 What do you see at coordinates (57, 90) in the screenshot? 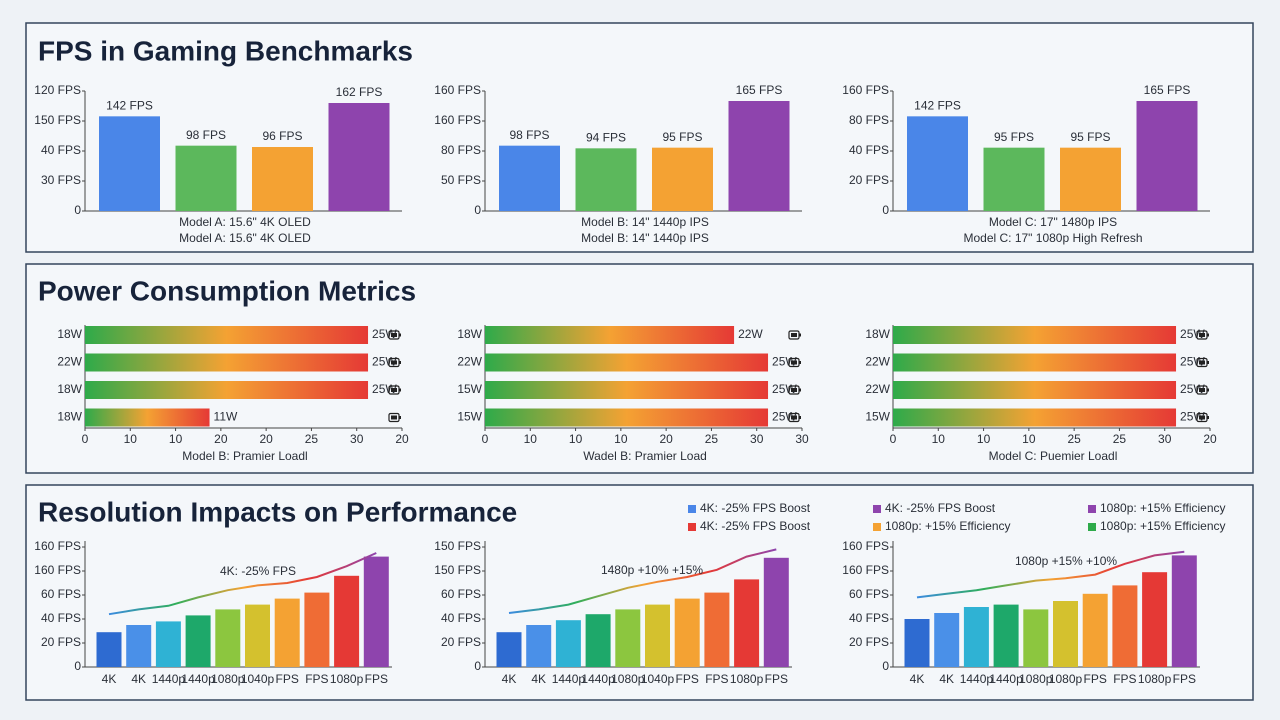
I see `y-tick-label: 120 FPS` at bounding box center [57, 90].